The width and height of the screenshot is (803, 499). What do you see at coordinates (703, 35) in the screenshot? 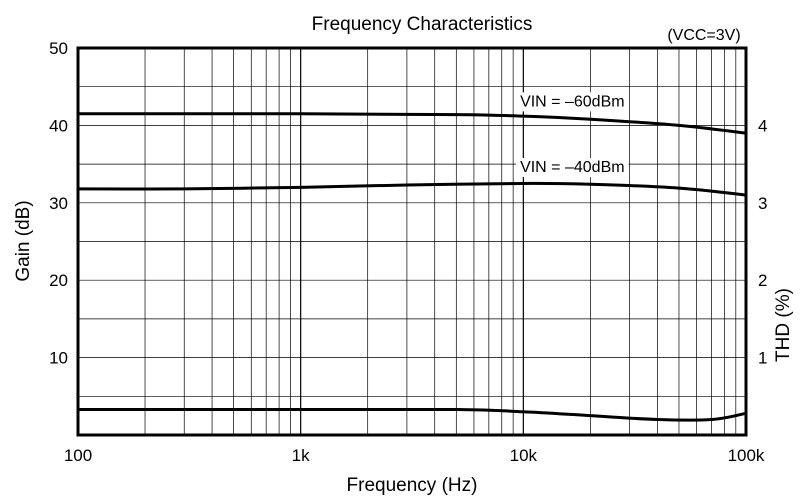
I see `condition-note: (VCC=3V)` at bounding box center [703, 35].